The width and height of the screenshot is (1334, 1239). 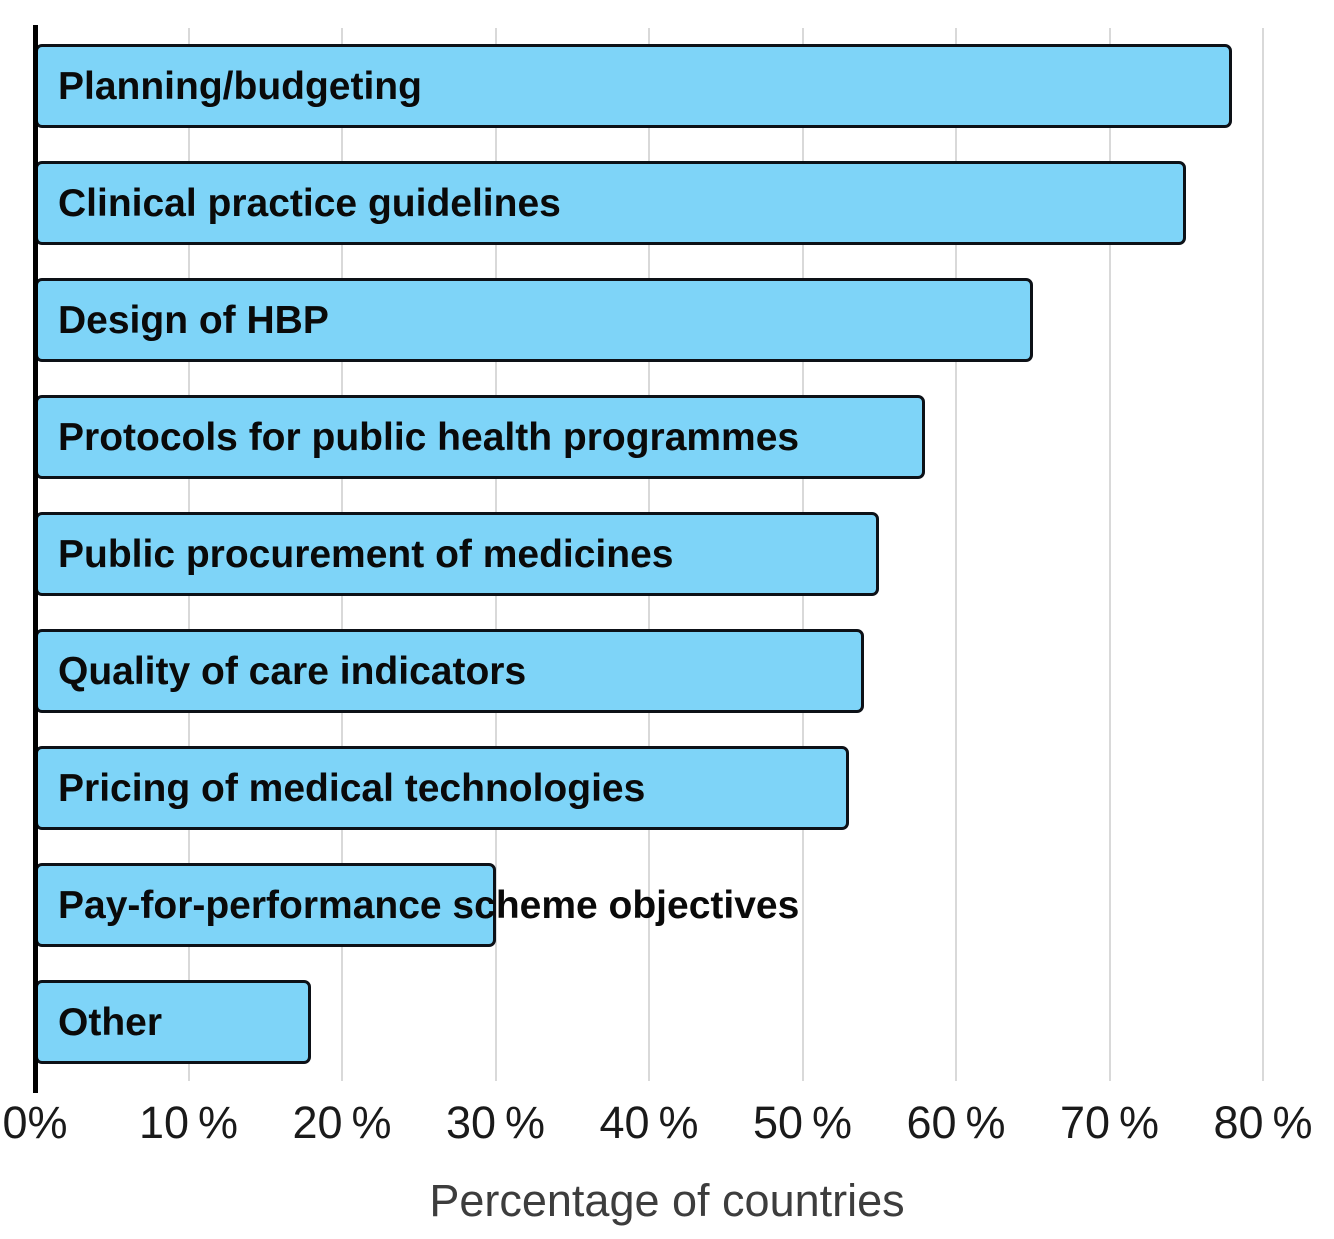 What do you see at coordinates (667, 1200) in the screenshot?
I see `x-axis-title: Percentage of countries` at bounding box center [667, 1200].